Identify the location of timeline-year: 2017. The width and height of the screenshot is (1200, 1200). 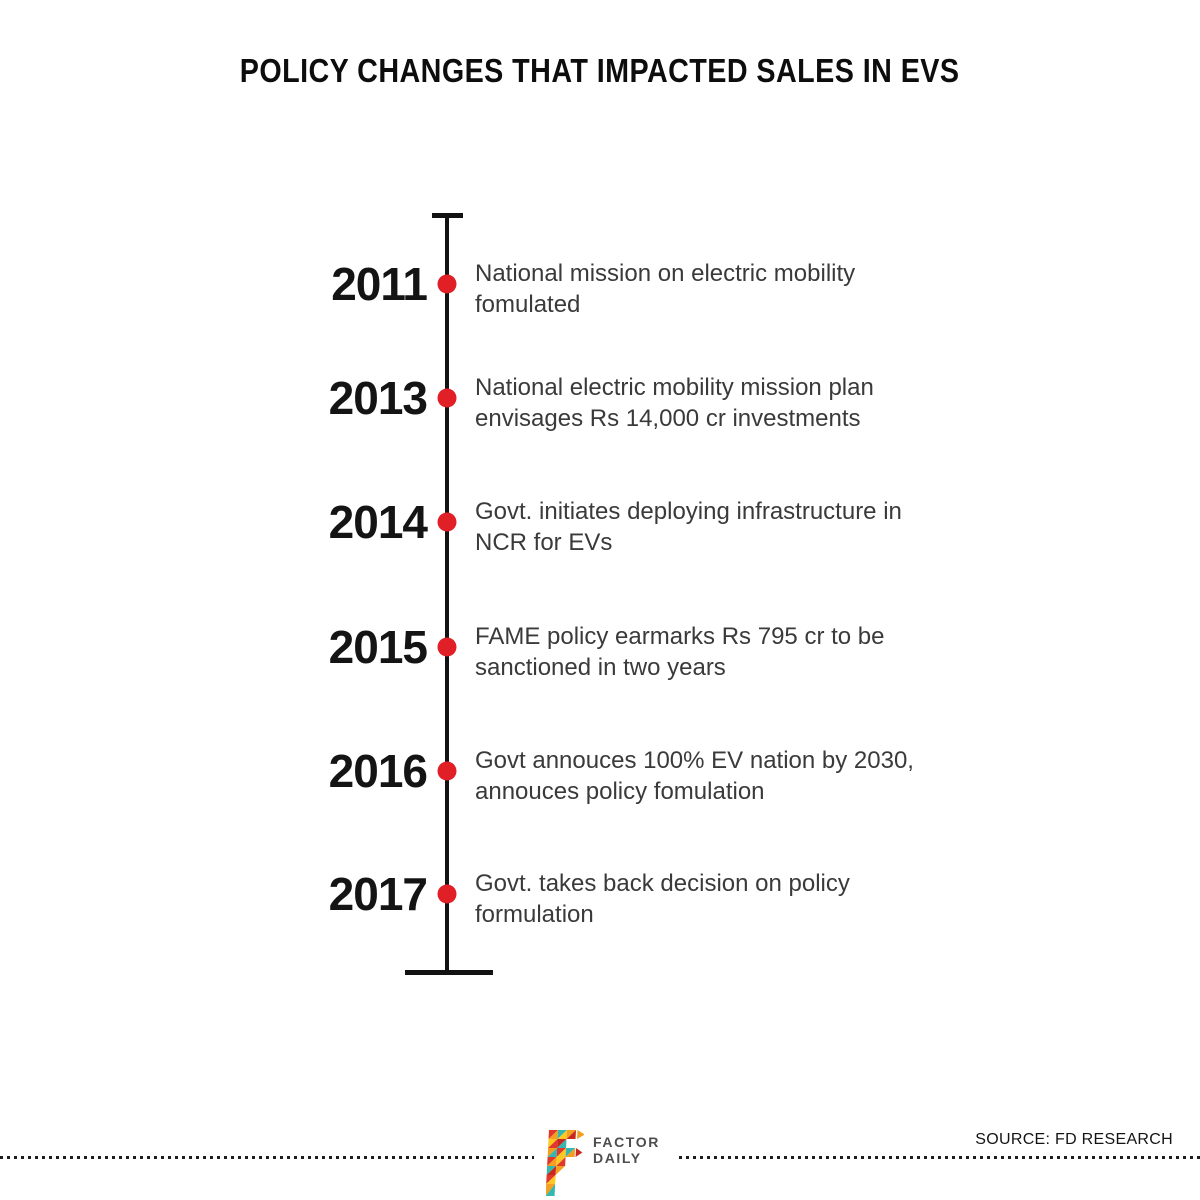
(378, 894).